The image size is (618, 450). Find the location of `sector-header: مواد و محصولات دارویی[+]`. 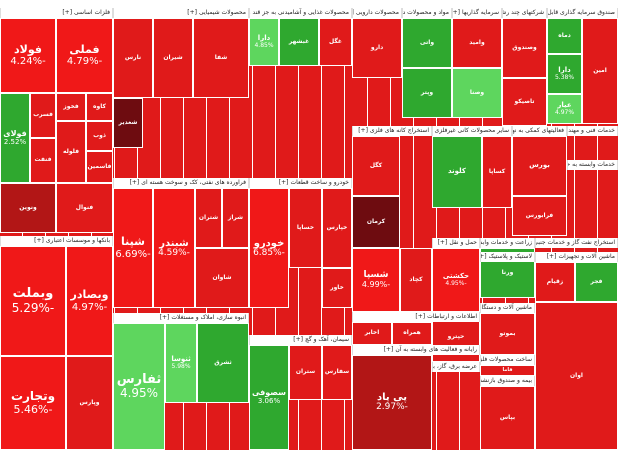

sector-header: مواد و محصولات دارویی[+] is located at coordinates (427, 13).